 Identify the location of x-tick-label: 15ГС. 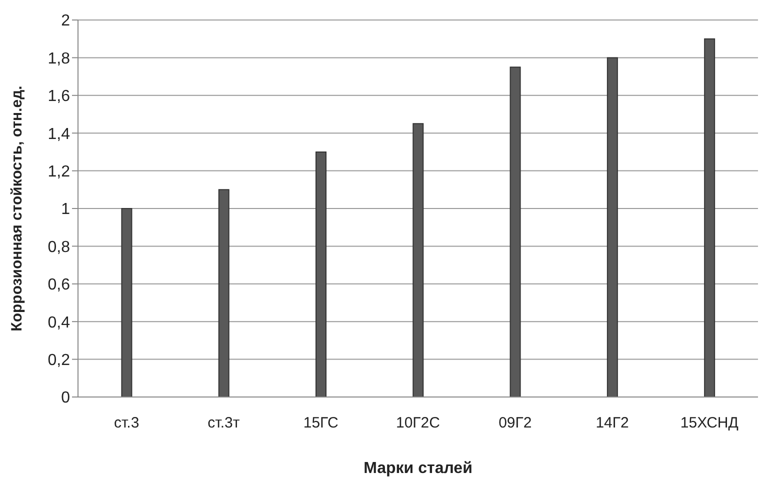
(321, 423).